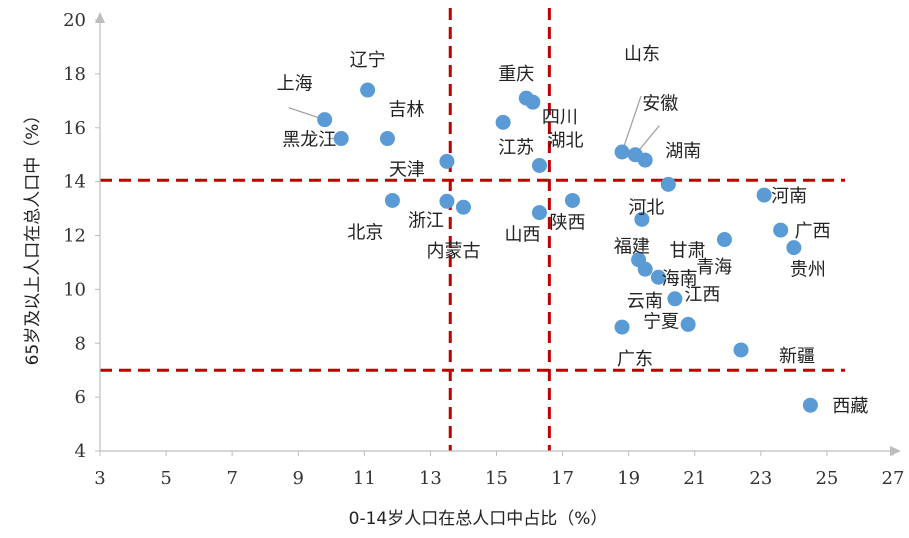 The height and width of the screenshot is (538, 909). What do you see at coordinates (80, 451) in the screenshot?
I see `y-tick-label: 4` at bounding box center [80, 451].